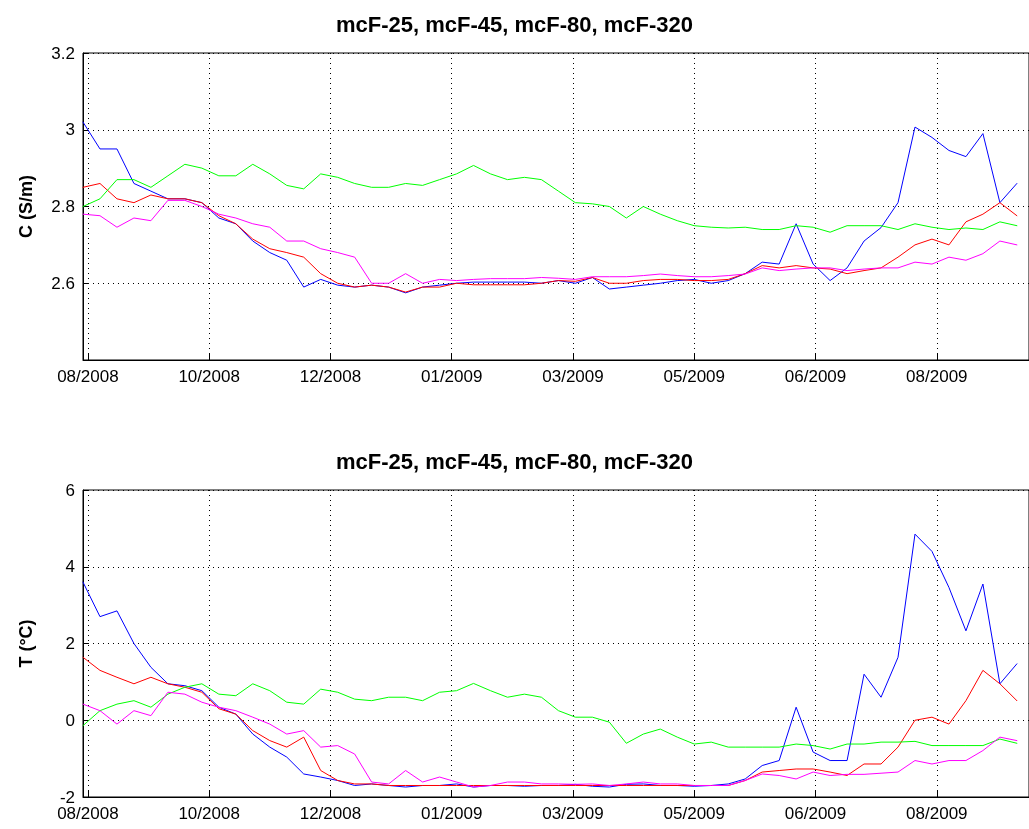 The width and height of the screenshot is (1029, 829). What do you see at coordinates (26, 643) in the screenshot?
I see `y-axis-title: T (°C)` at bounding box center [26, 643].